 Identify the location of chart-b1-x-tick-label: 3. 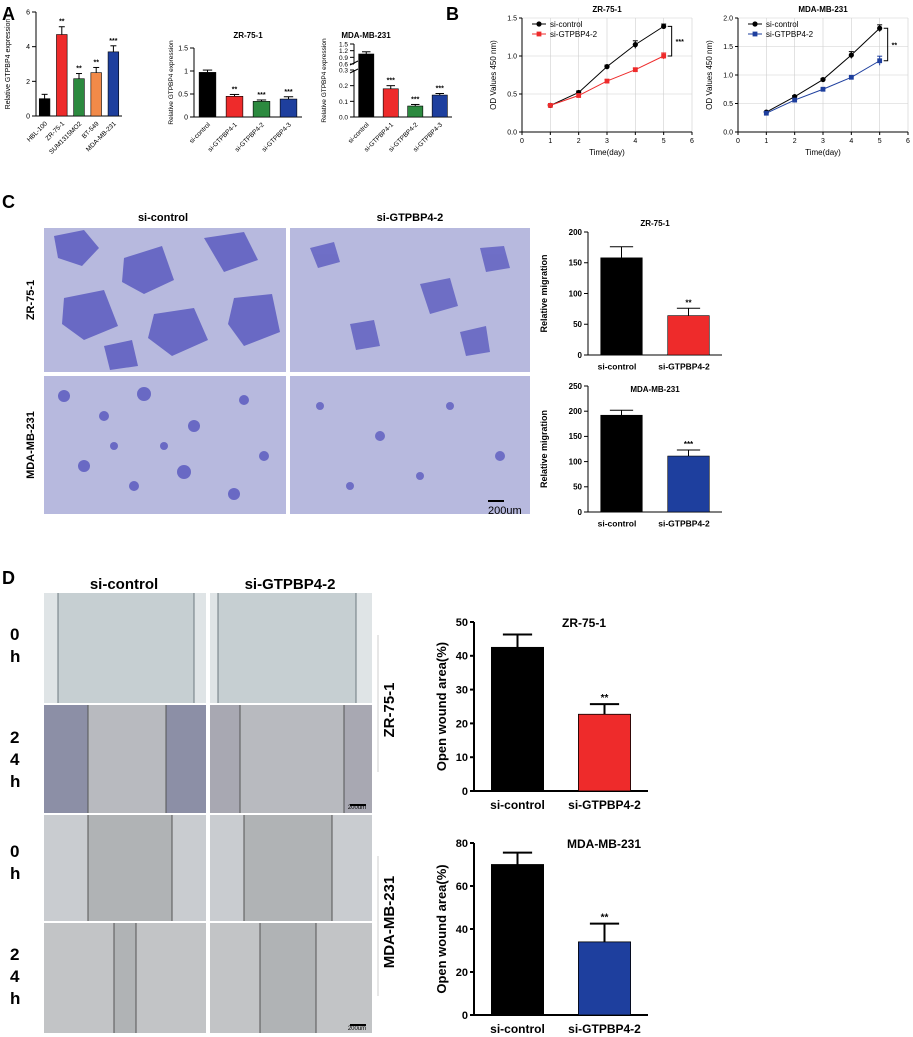
(607, 141).